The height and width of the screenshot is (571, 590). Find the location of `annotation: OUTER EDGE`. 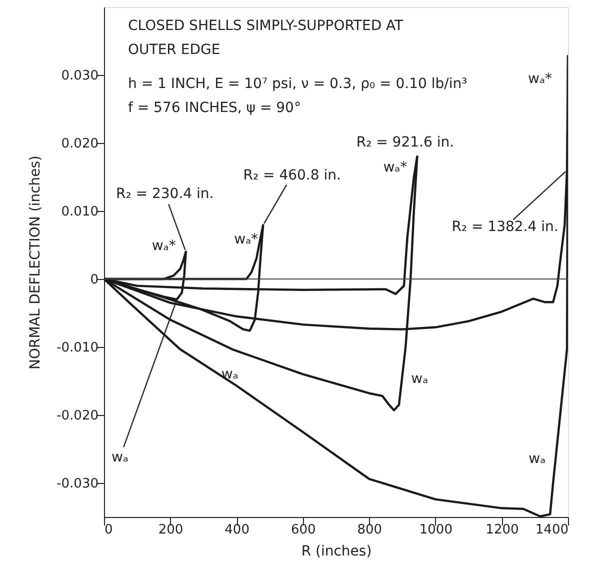

annotation: OUTER EDGE is located at coordinates (174, 50).